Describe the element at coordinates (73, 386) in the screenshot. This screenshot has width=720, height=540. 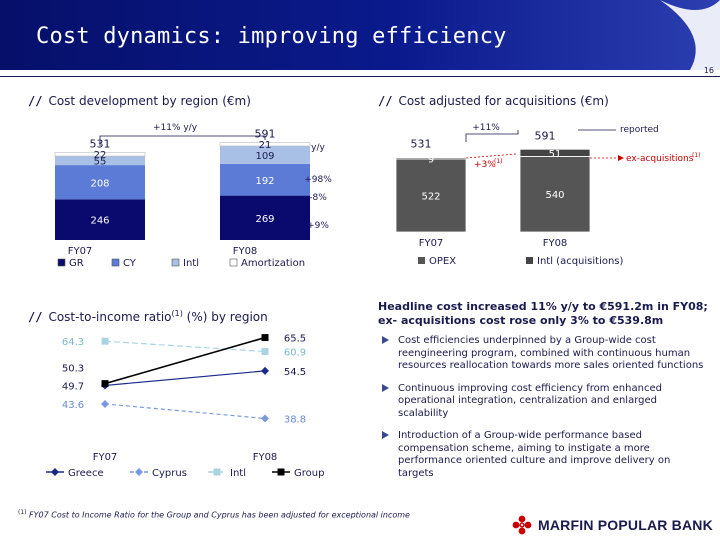
I see `point-value-label: 49.7` at that location.